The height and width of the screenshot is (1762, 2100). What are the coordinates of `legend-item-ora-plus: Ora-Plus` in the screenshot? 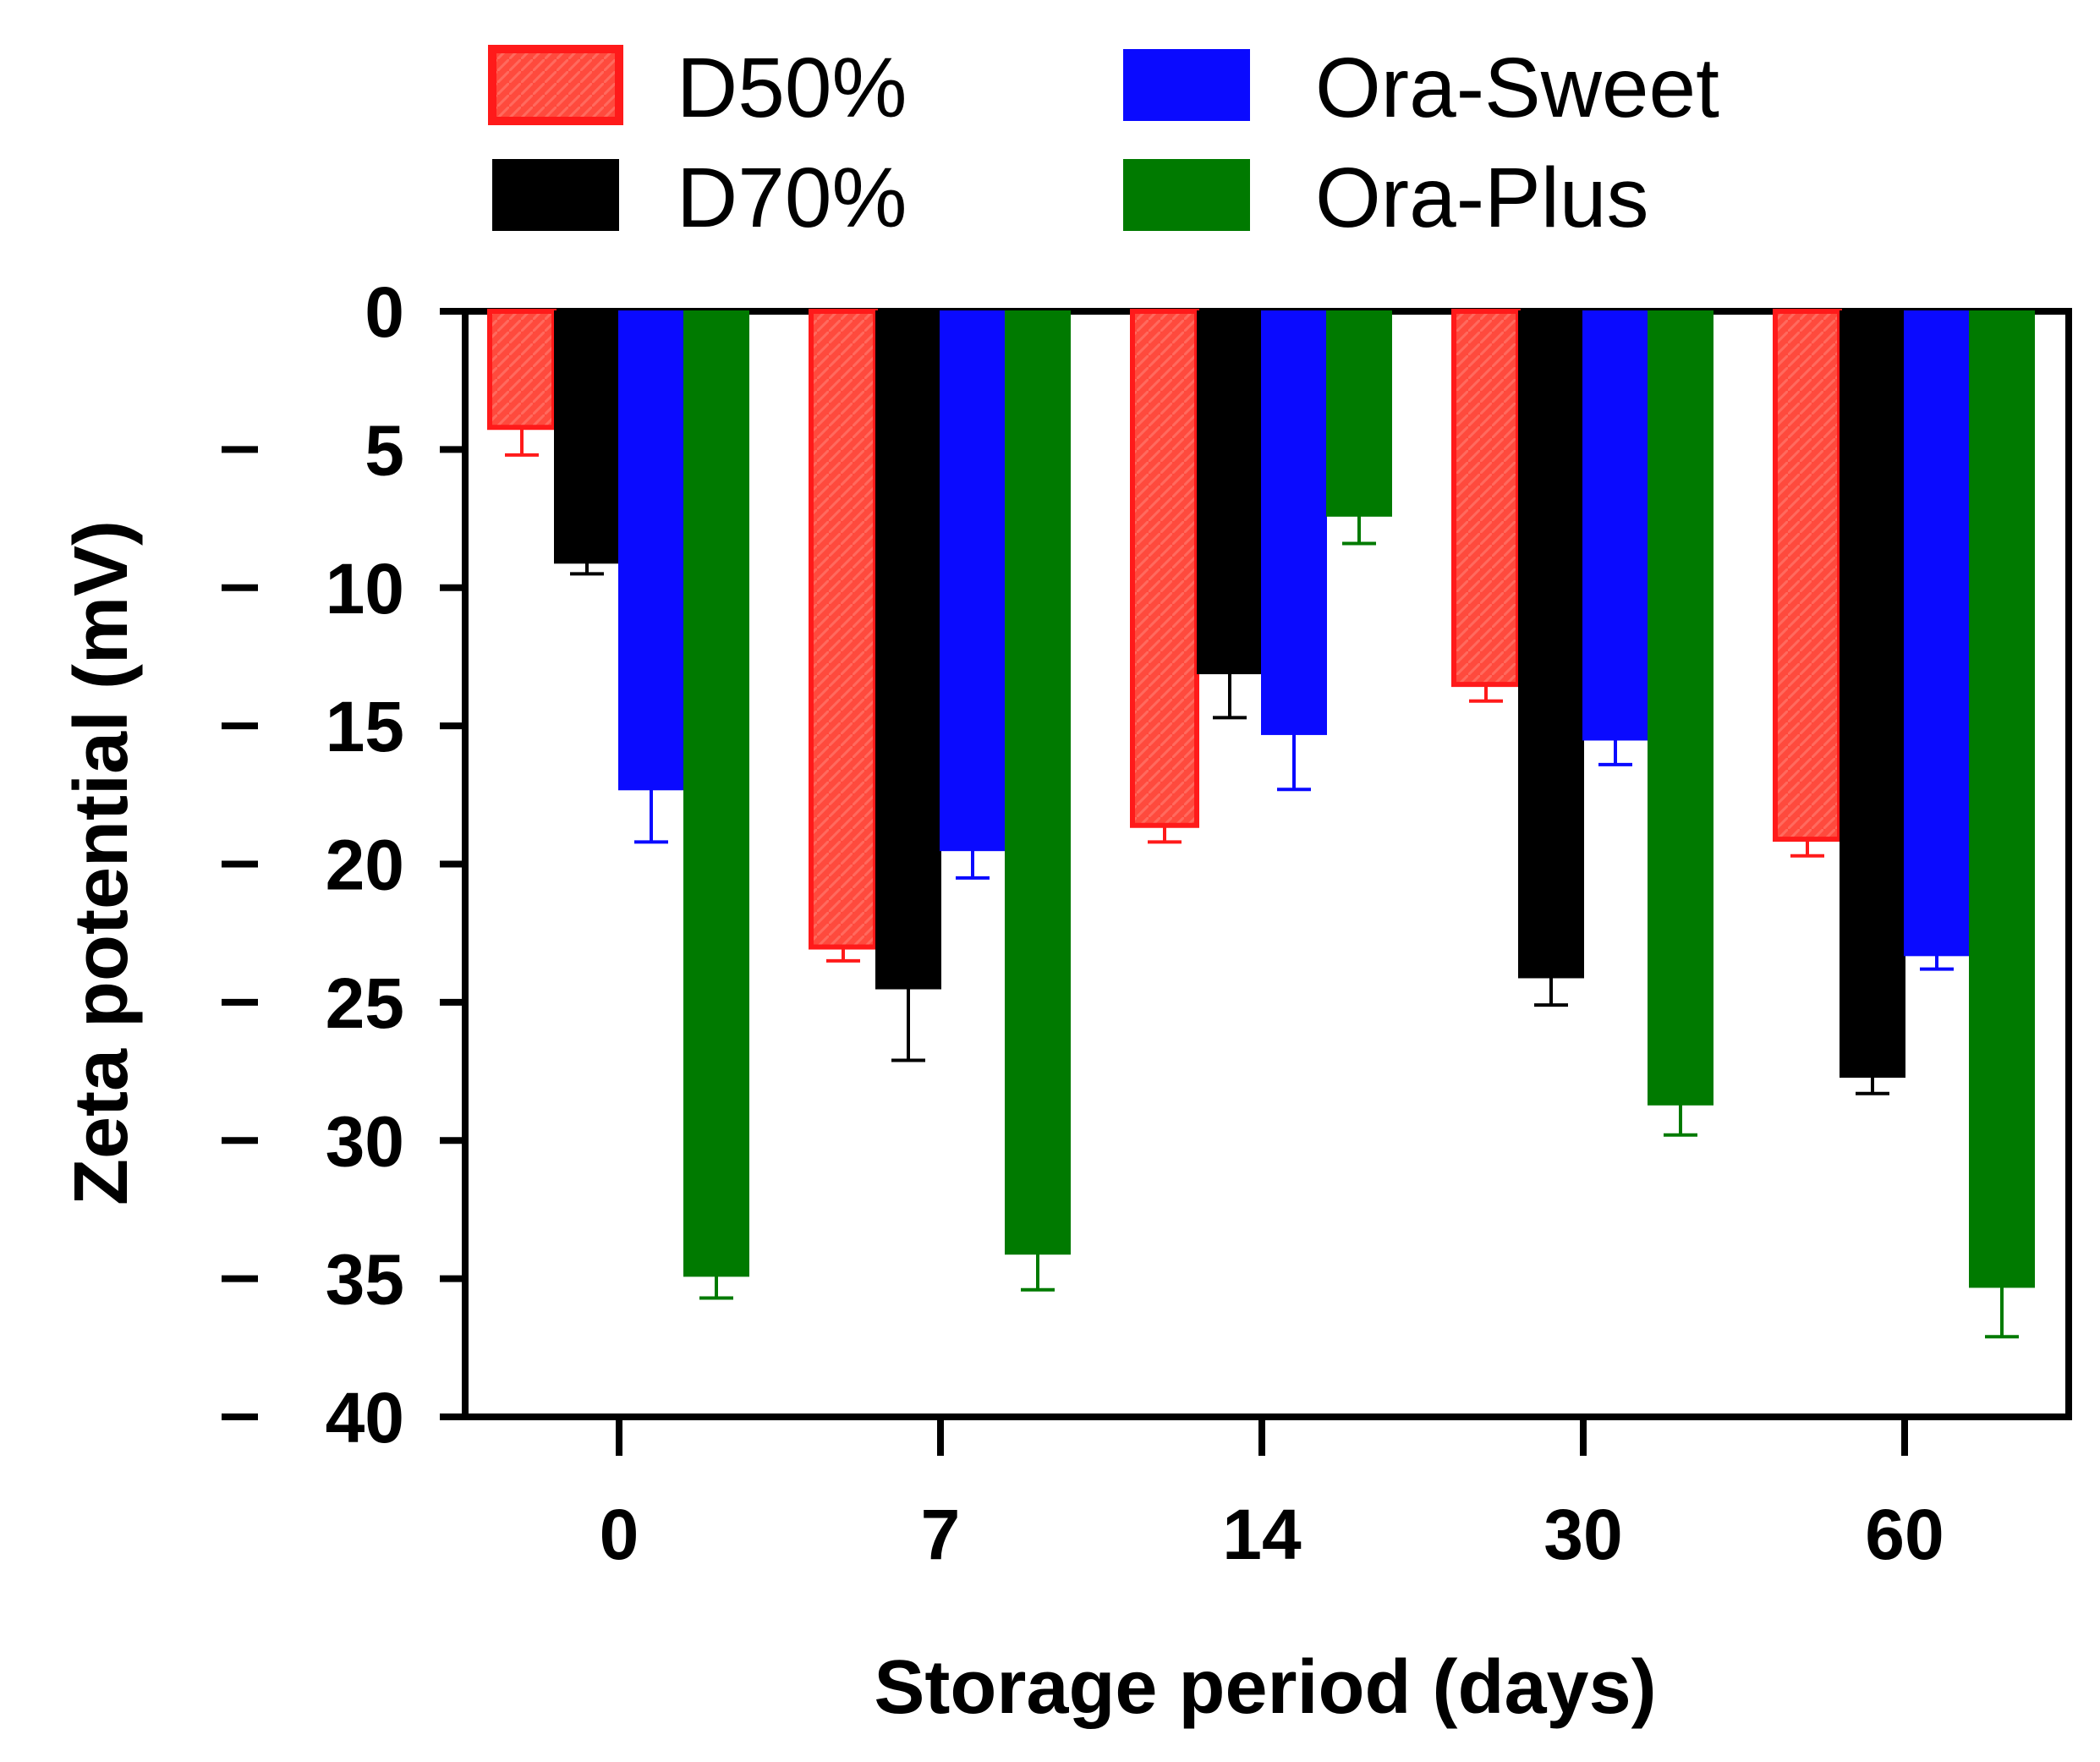 It's located at (1386, 198).